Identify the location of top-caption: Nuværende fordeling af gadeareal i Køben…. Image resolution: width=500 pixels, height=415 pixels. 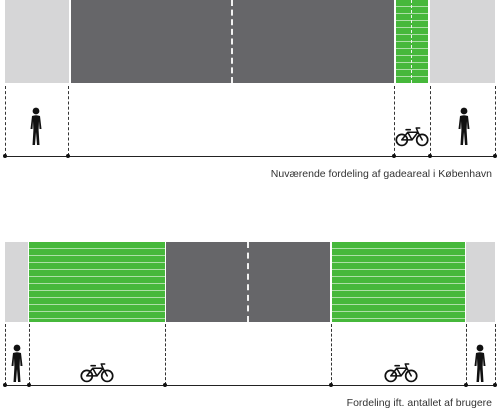
(381, 174).